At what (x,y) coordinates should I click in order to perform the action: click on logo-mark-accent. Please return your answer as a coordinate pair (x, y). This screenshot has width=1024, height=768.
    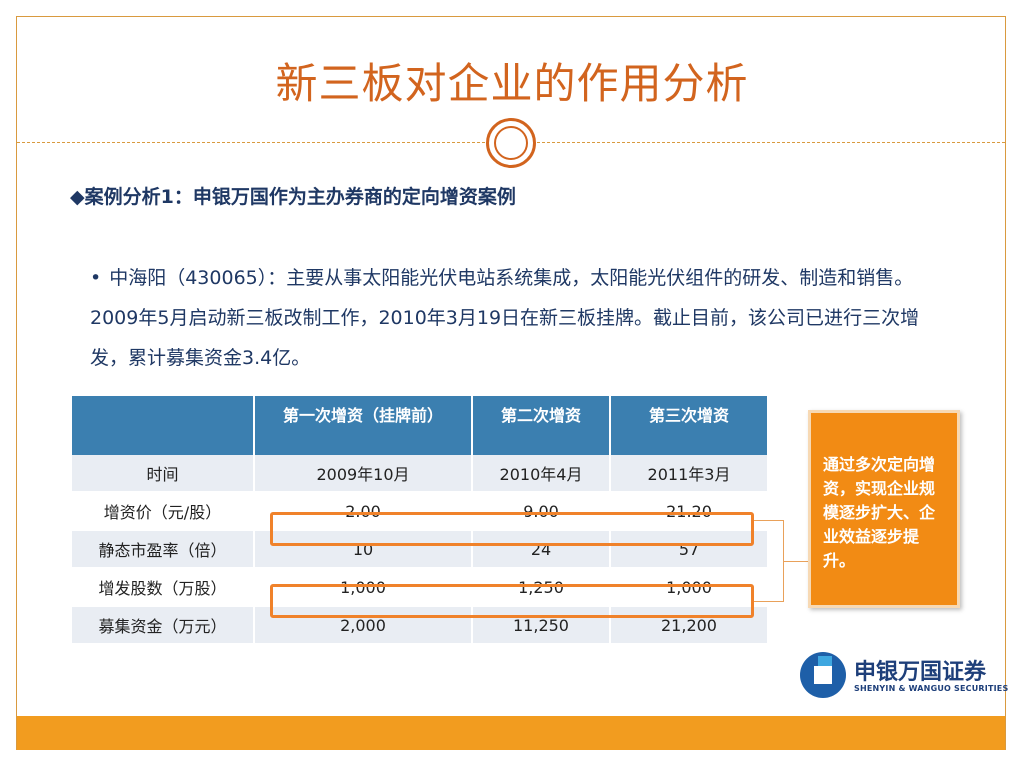
    Looking at the image, I should click on (825, 662).